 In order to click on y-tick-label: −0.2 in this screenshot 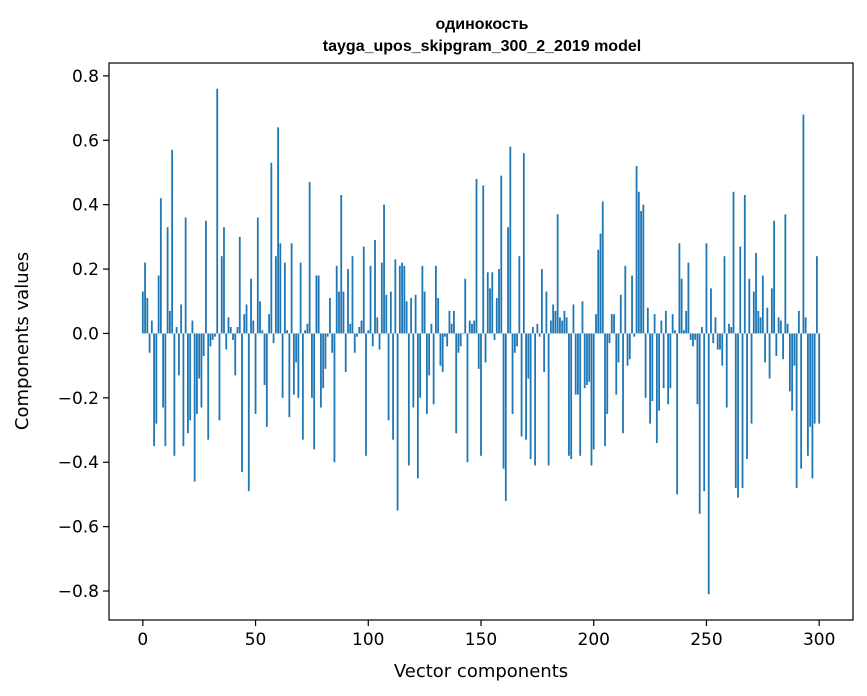, I will do `click(78, 399)`.